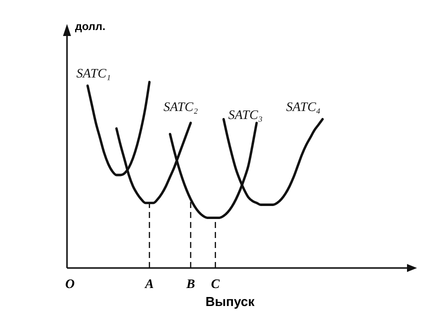 Image resolution: width=444 pixels, height=320 pixels. Describe the element at coordinates (70, 283) in the screenshot. I see `x-tick-label: O` at that location.